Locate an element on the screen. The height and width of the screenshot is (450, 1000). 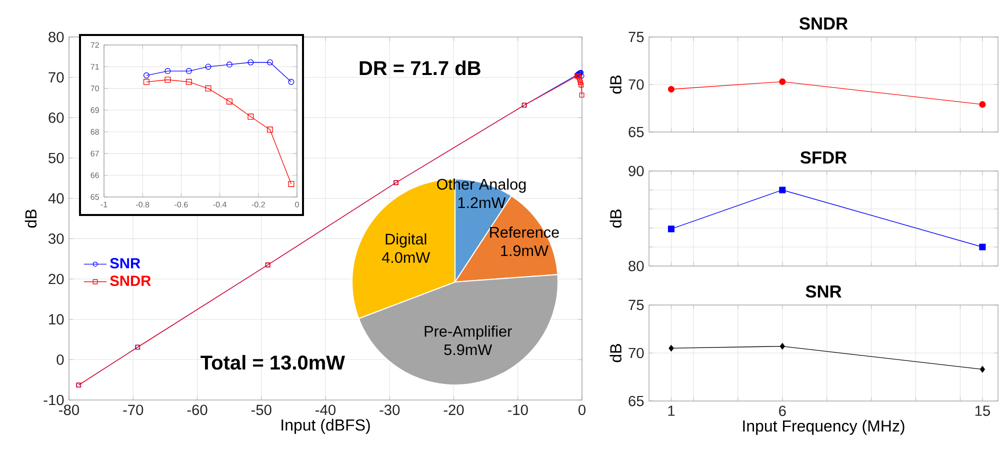
y-tick-label: 20 is located at coordinates (56, 279).